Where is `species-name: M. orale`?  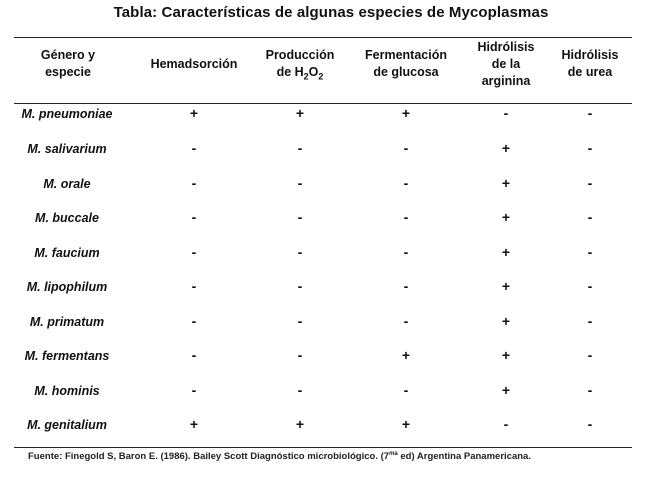
species-name: M. orale is located at coordinates (67, 184).